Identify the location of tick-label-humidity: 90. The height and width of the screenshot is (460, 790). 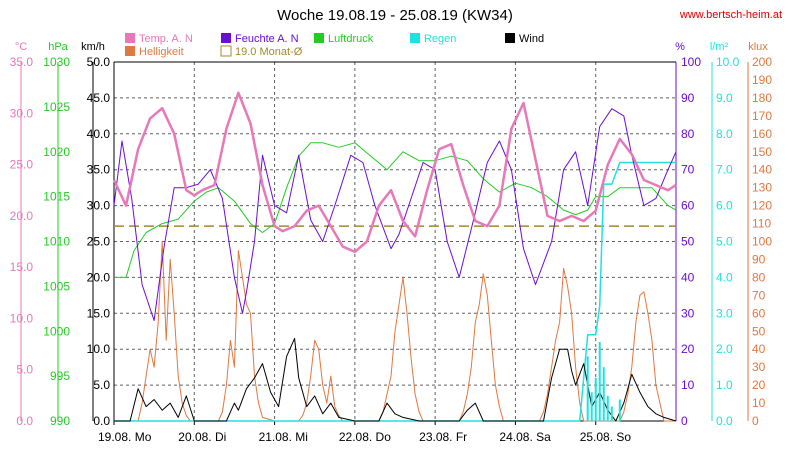
(688, 98).